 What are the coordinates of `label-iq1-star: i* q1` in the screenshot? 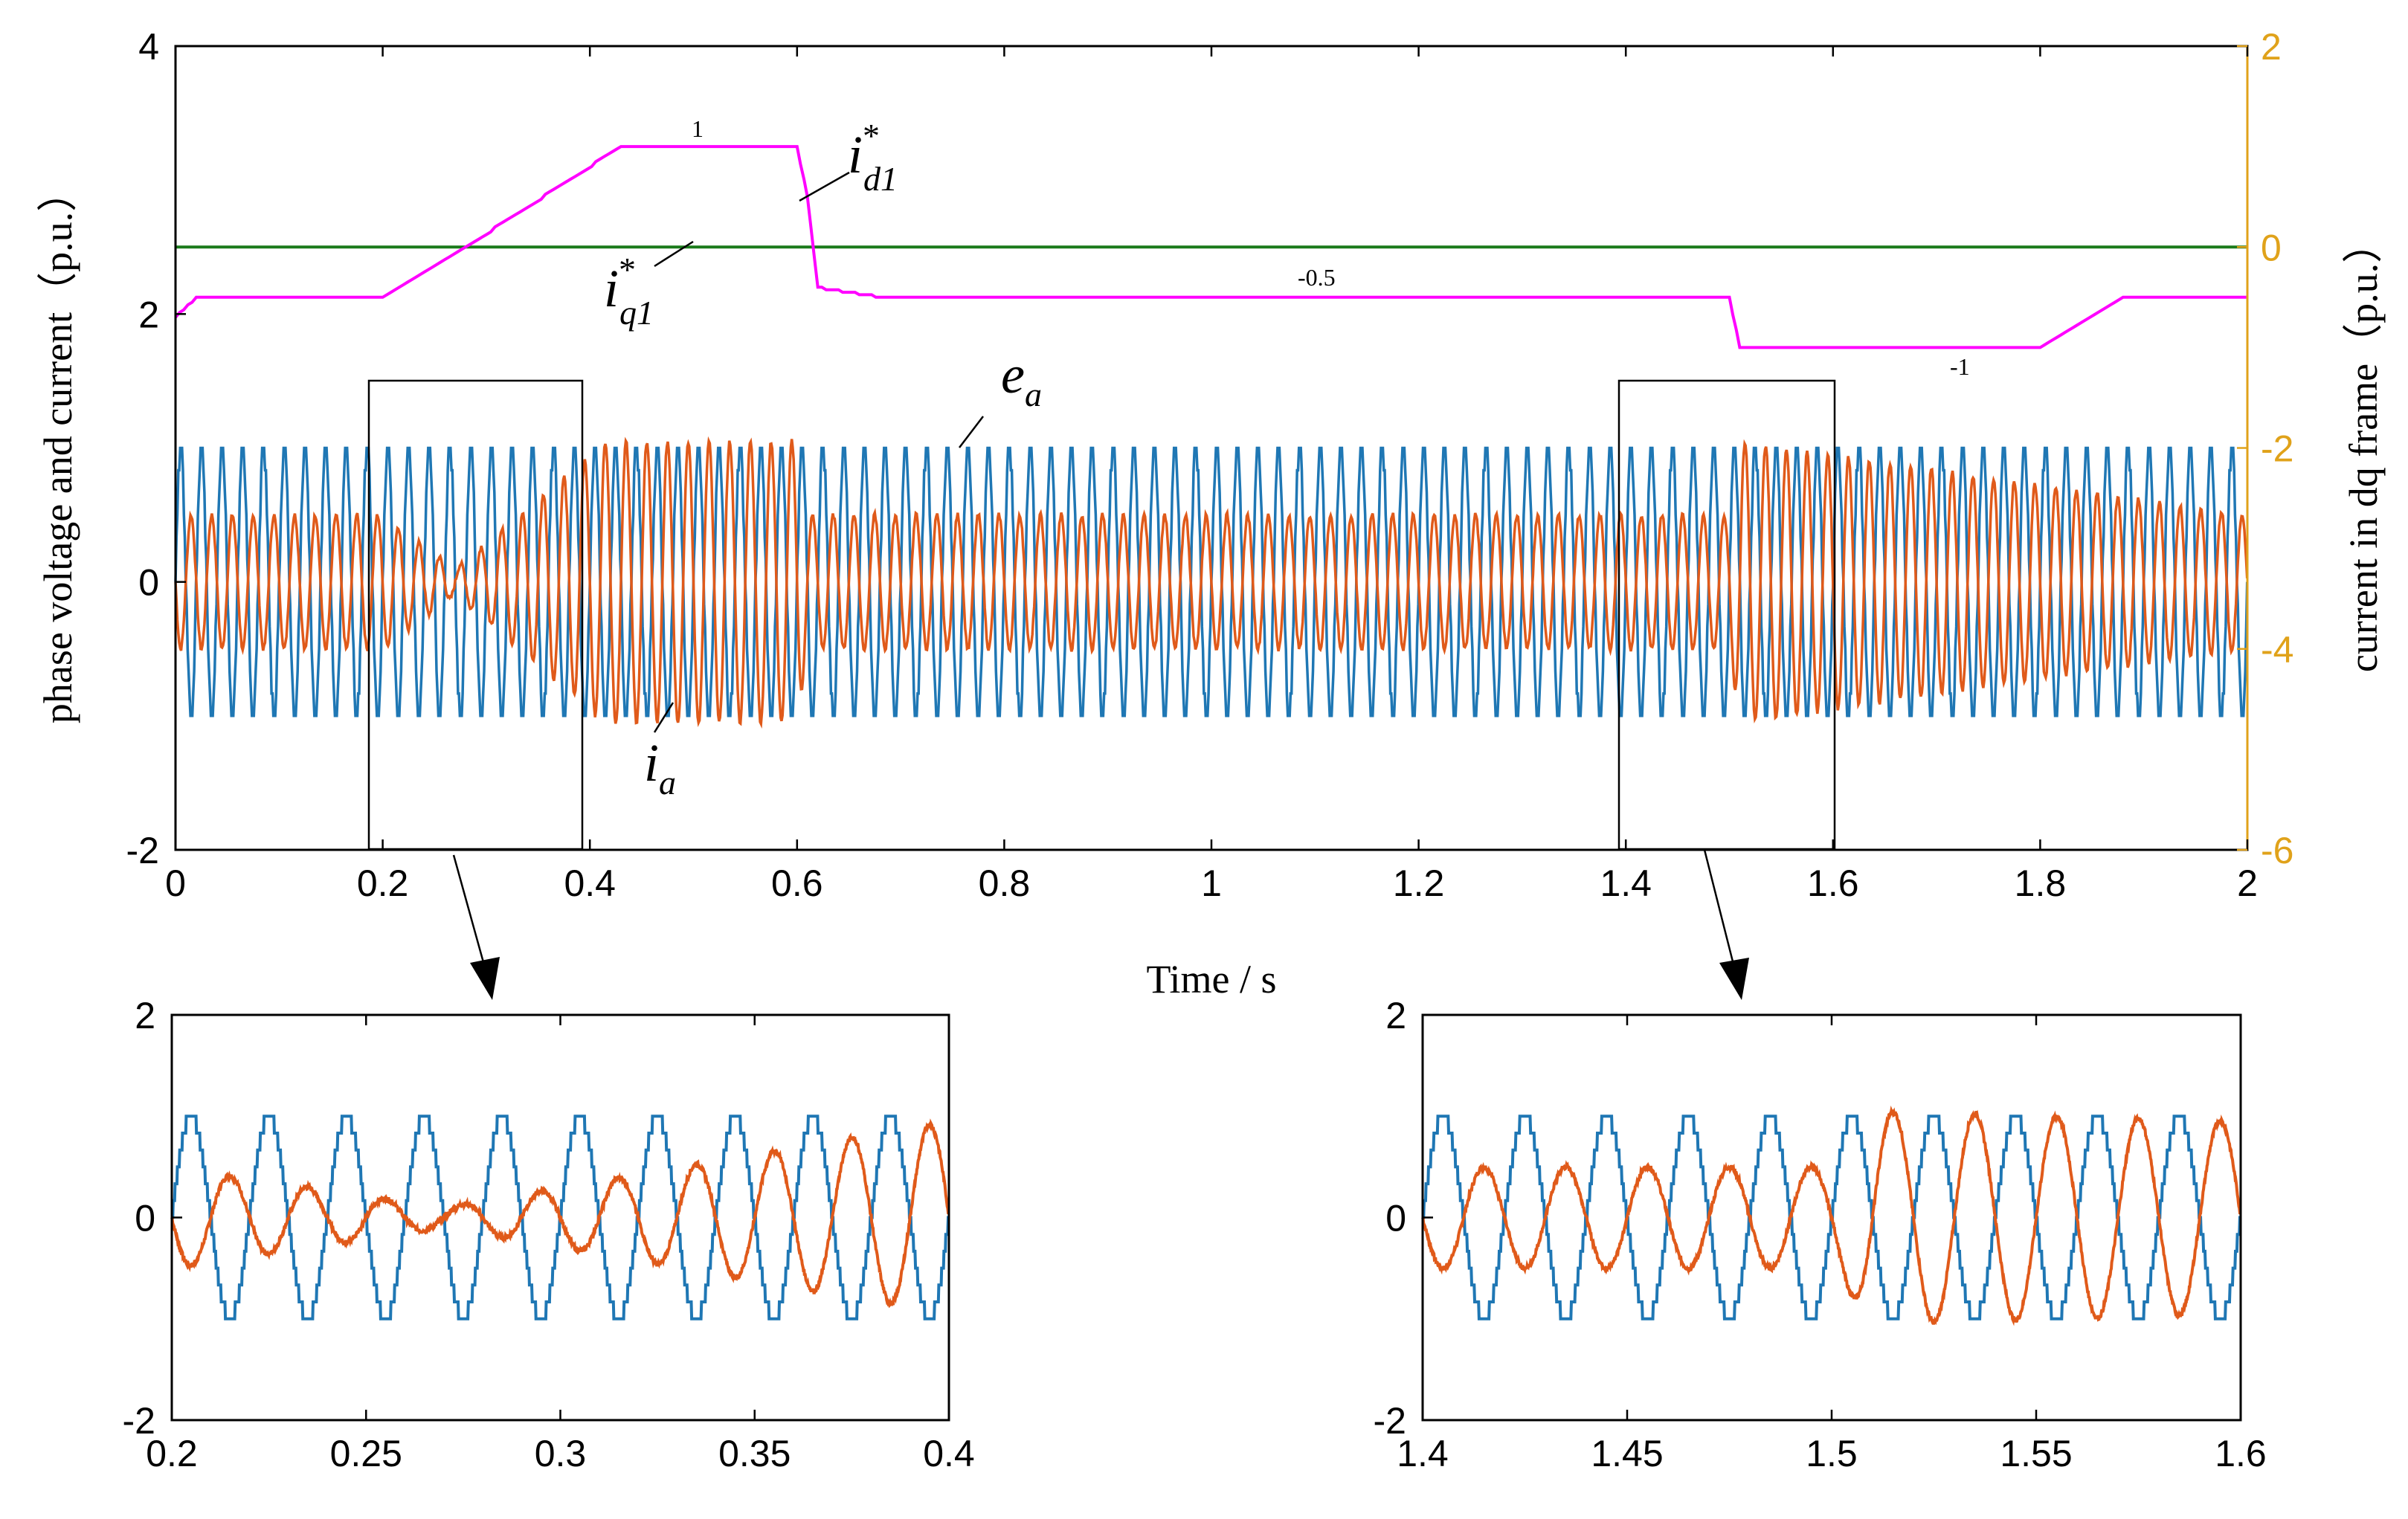 It's located at (629, 292).